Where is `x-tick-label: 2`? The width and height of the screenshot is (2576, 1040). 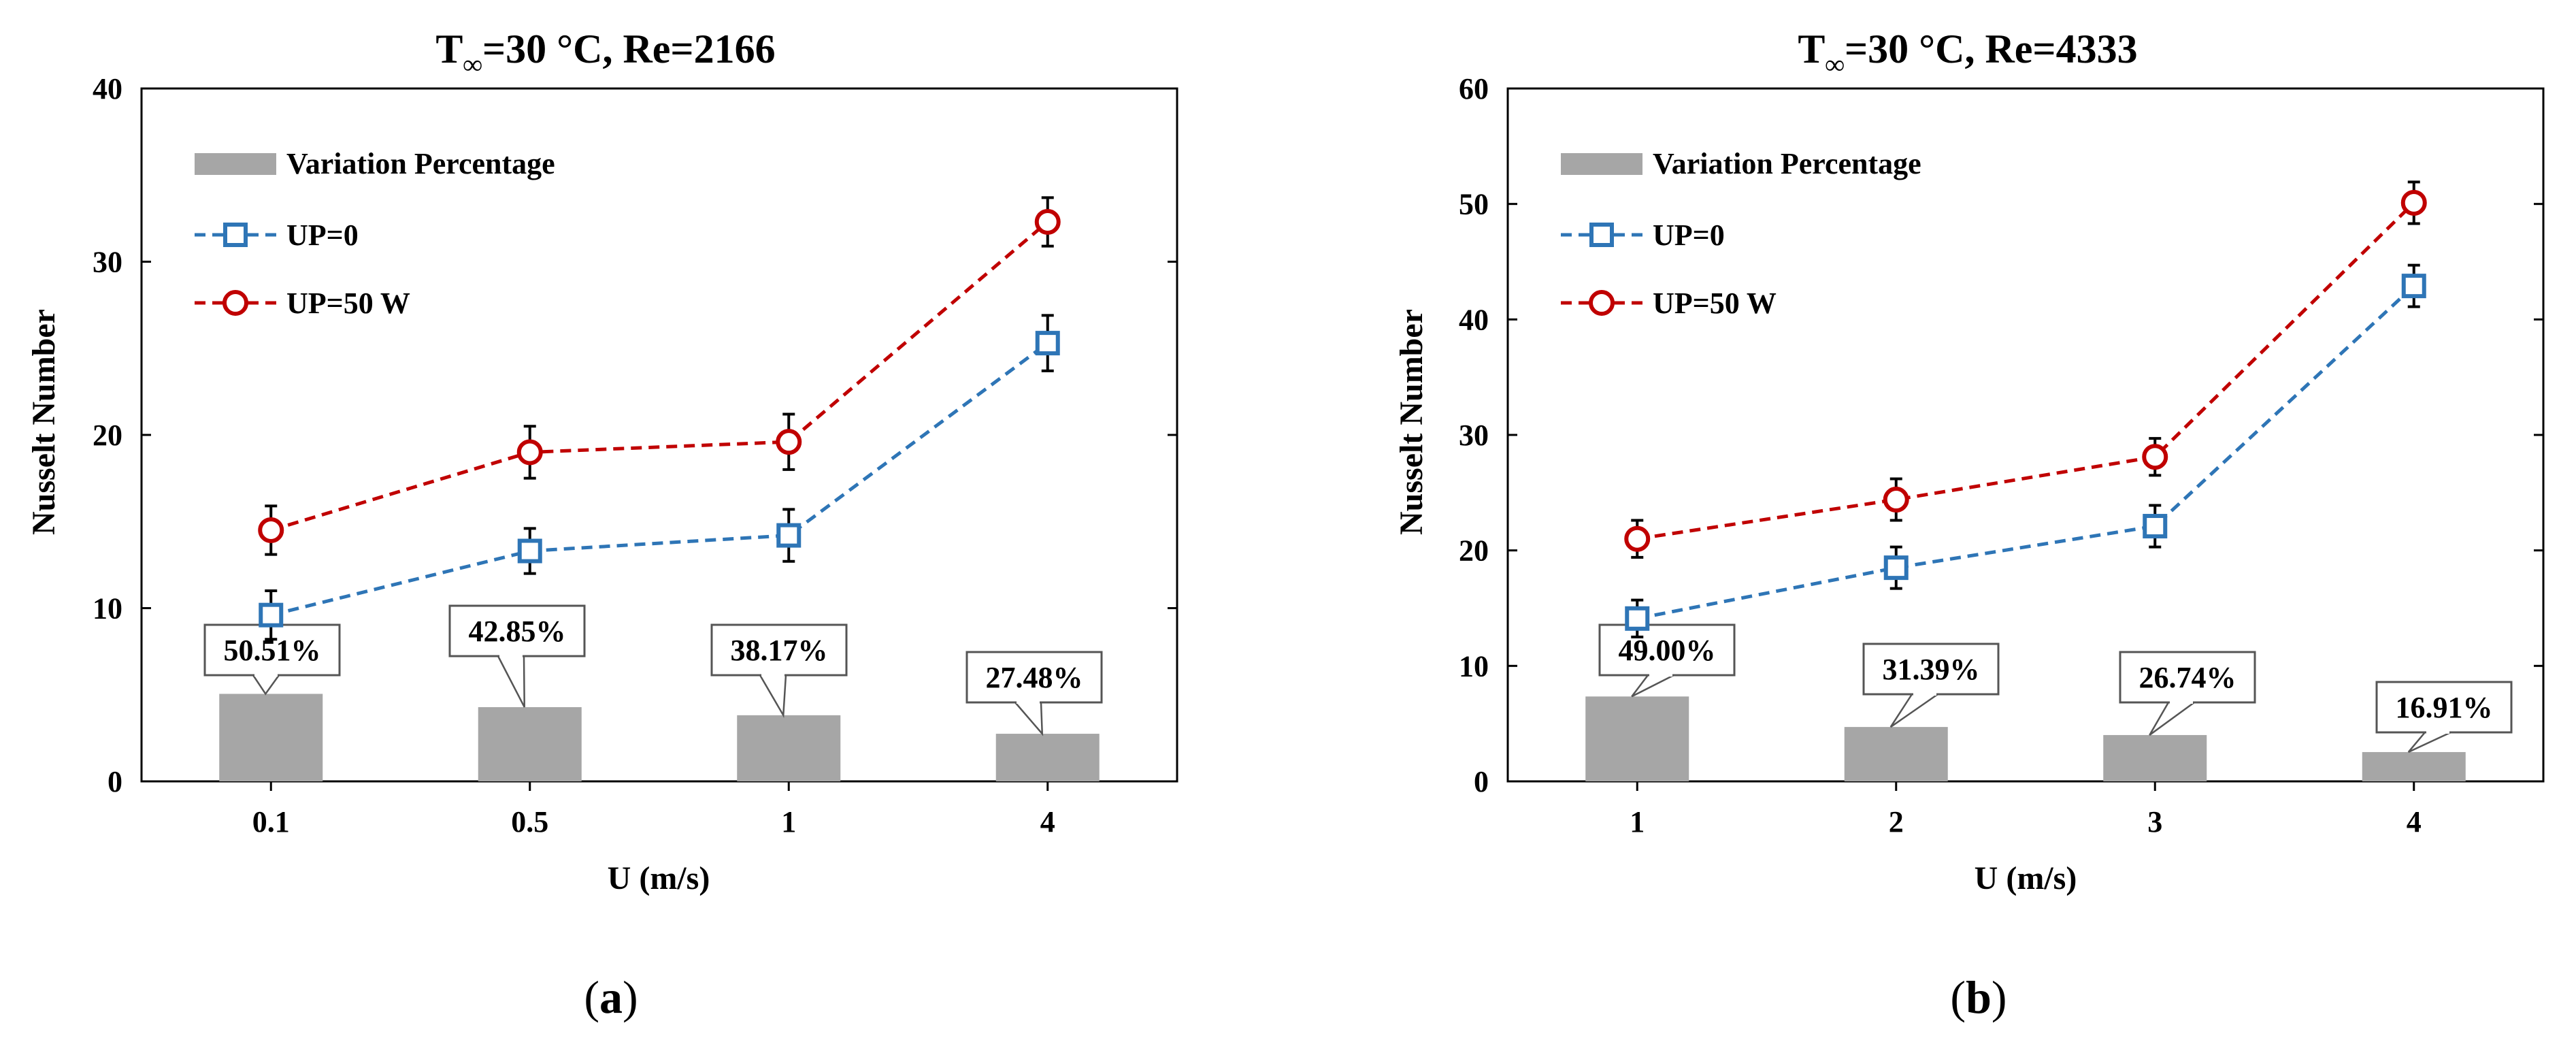 x-tick-label: 2 is located at coordinates (1896, 822).